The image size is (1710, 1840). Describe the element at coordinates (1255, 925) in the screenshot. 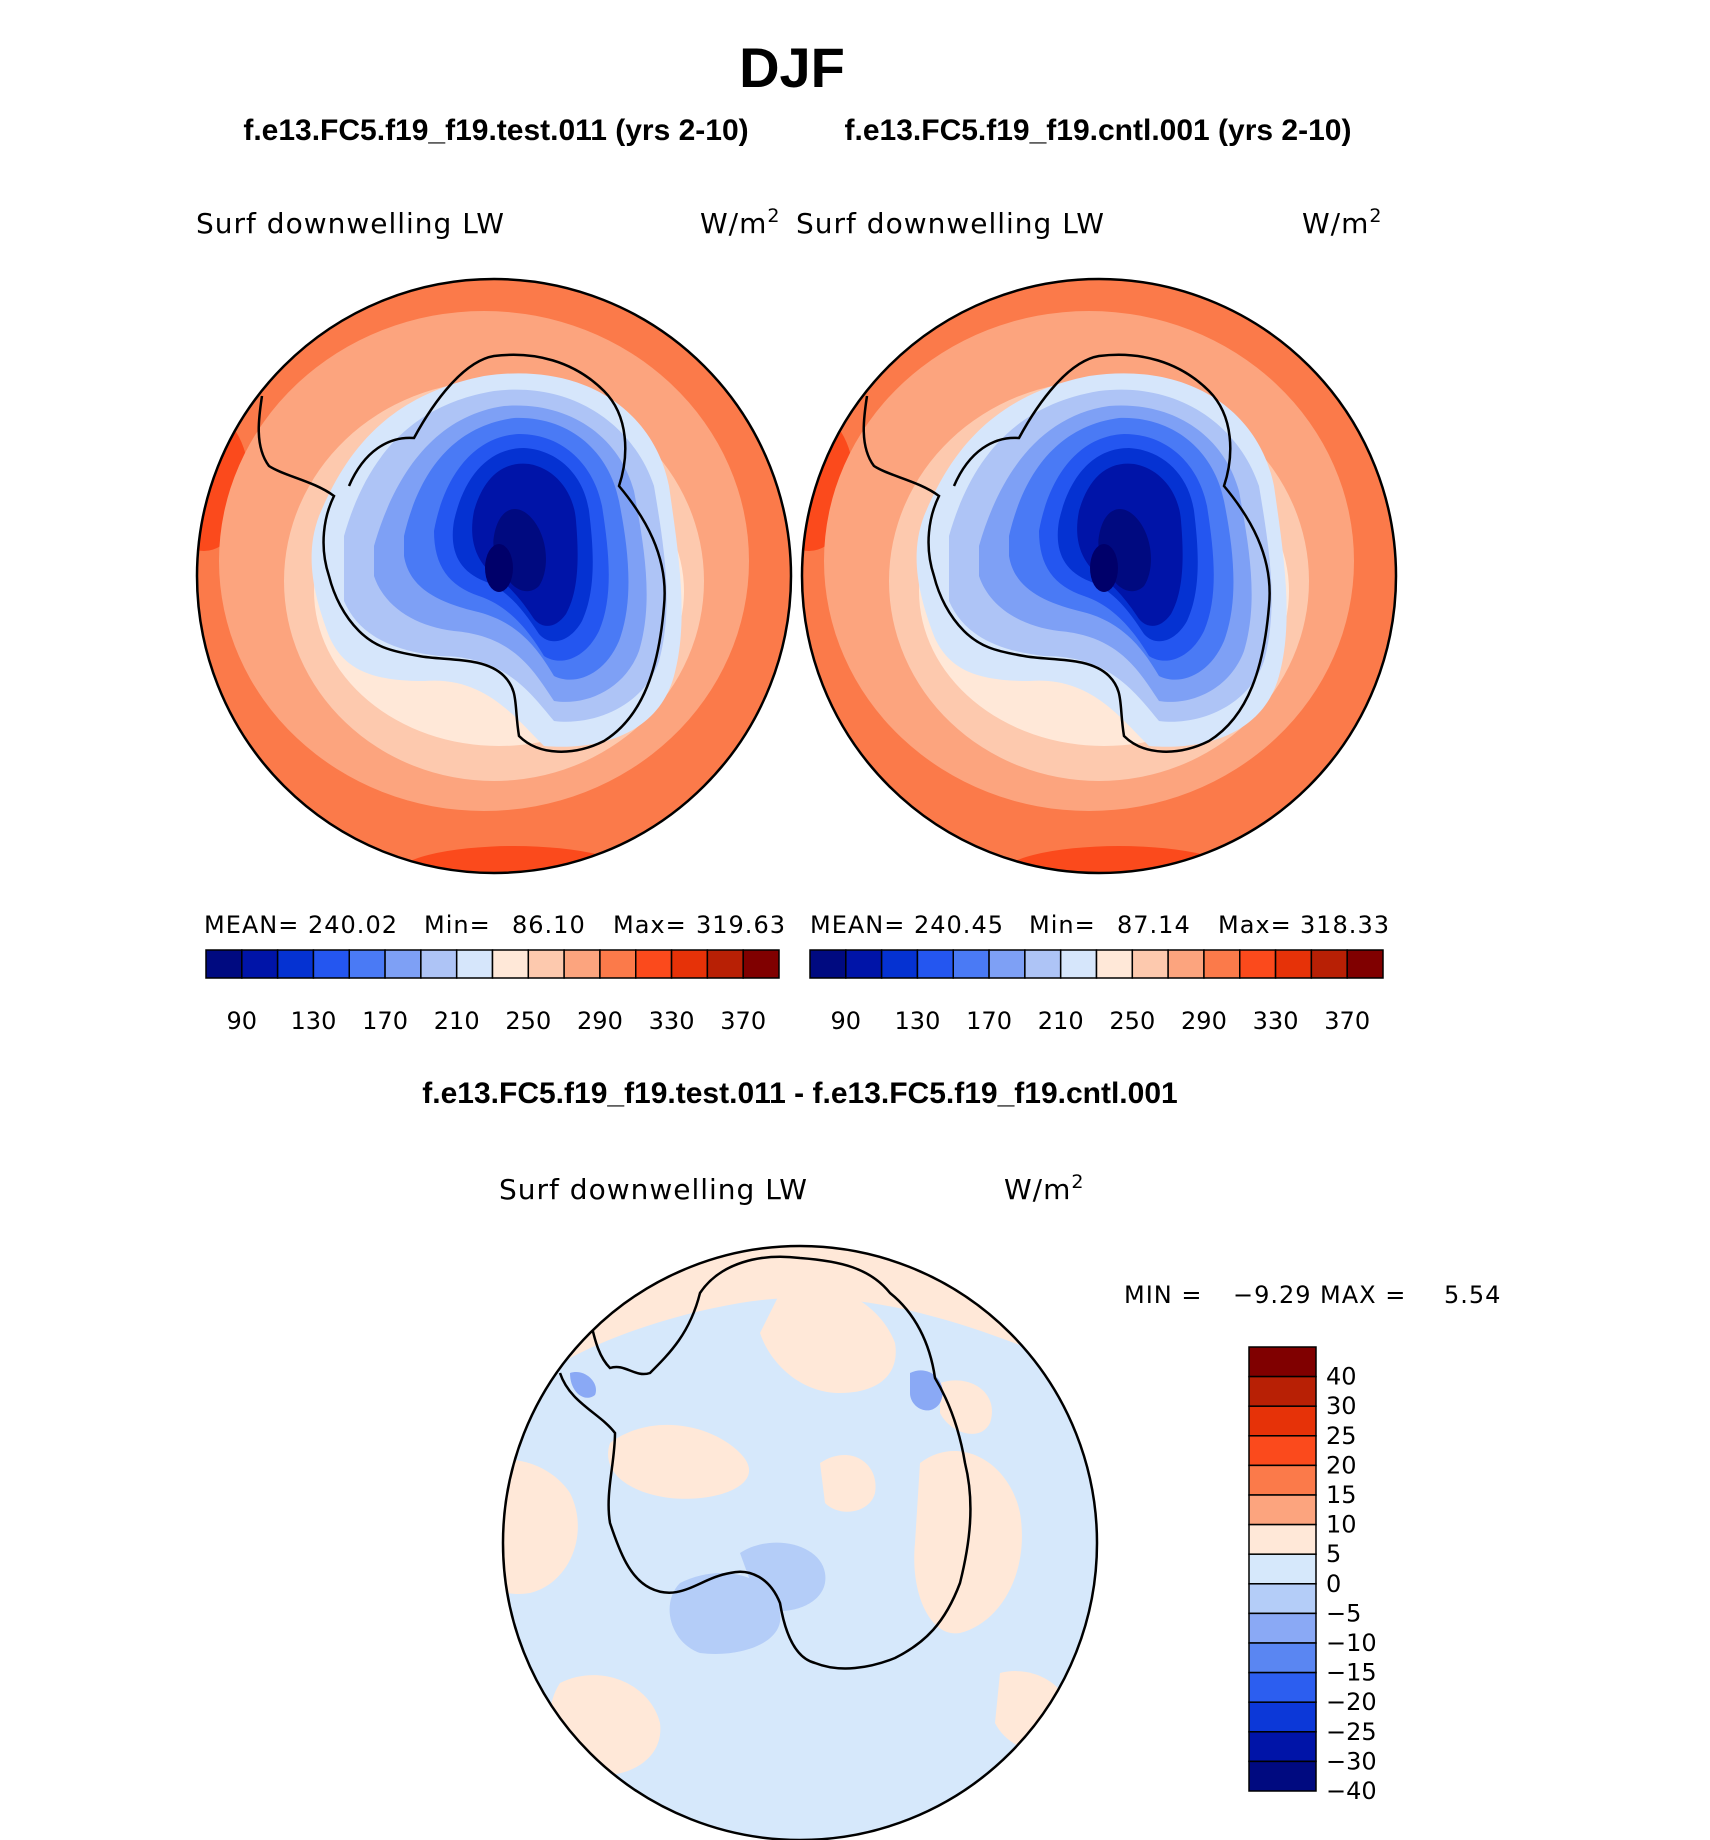

I see `control-max-label: Max=` at that location.